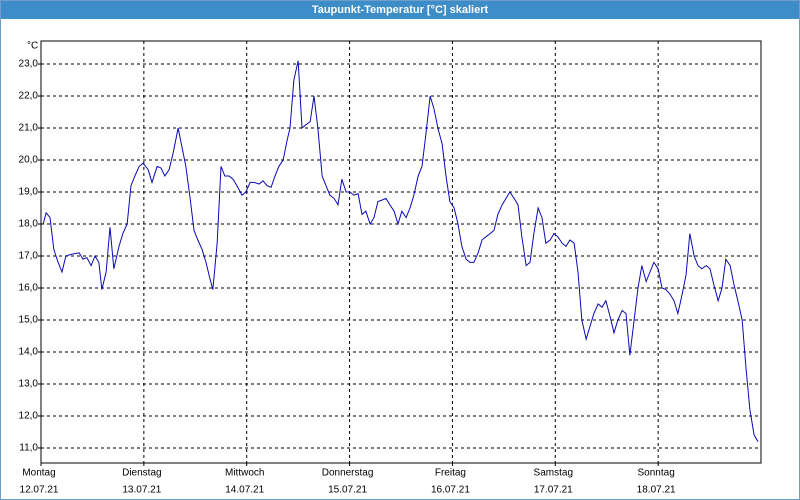 This screenshot has width=800, height=500. I want to click on x-tick-date: 15.07.21, so click(347, 490).